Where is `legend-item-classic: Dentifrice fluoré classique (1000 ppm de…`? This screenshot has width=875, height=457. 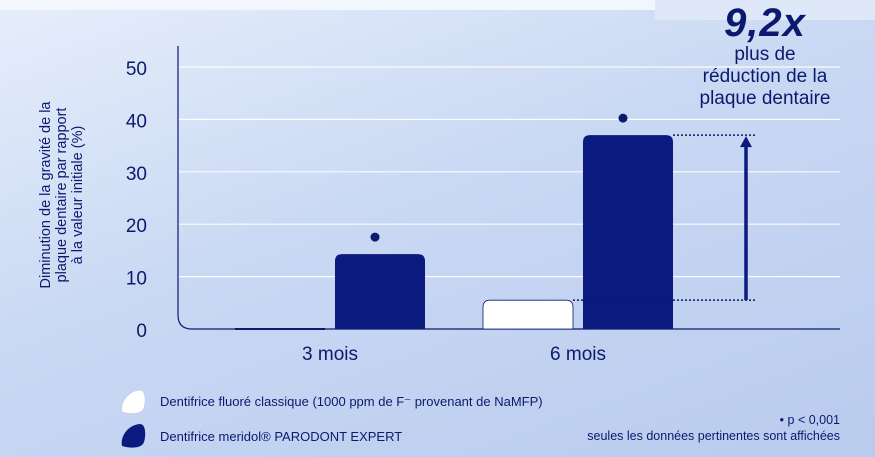 legend-item-classic: Dentifrice fluoré classique (1000 ppm de… is located at coordinates (330, 402).